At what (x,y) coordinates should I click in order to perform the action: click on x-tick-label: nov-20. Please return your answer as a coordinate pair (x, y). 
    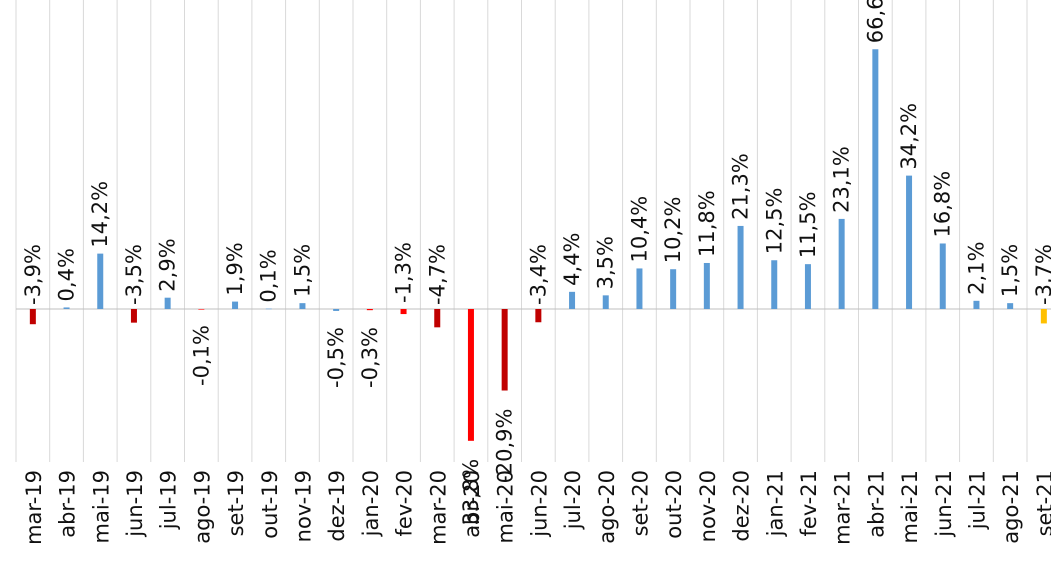
    Looking at the image, I should click on (708, 506).